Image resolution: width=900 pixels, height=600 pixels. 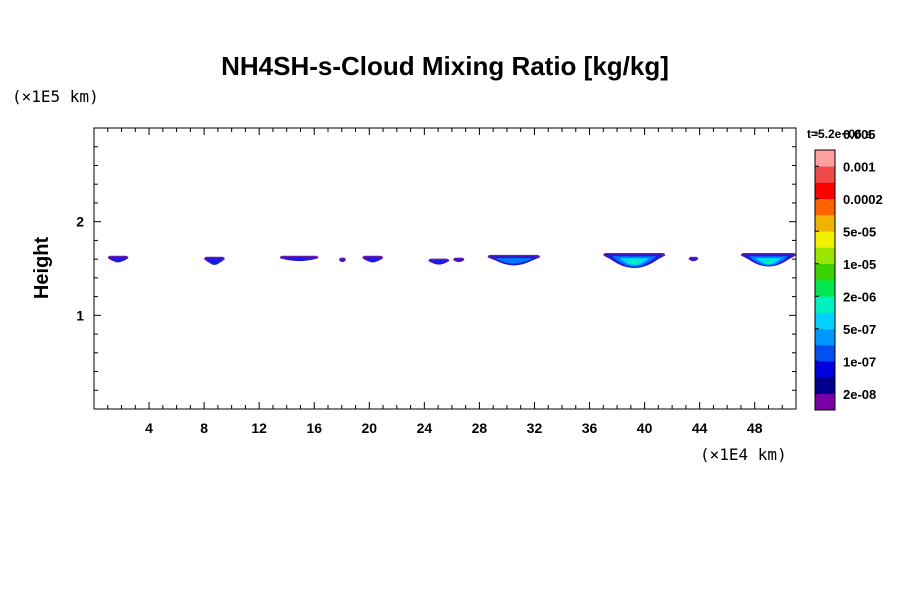 What do you see at coordinates (590, 428) in the screenshot?
I see `x-tick-label: 36` at bounding box center [590, 428].